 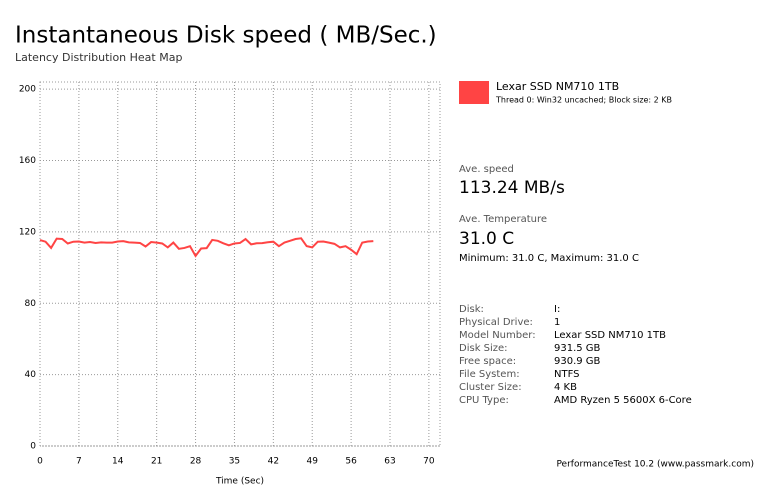 What do you see at coordinates (234, 462) in the screenshot?
I see `x-tick-label: 35` at bounding box center [234, 462].